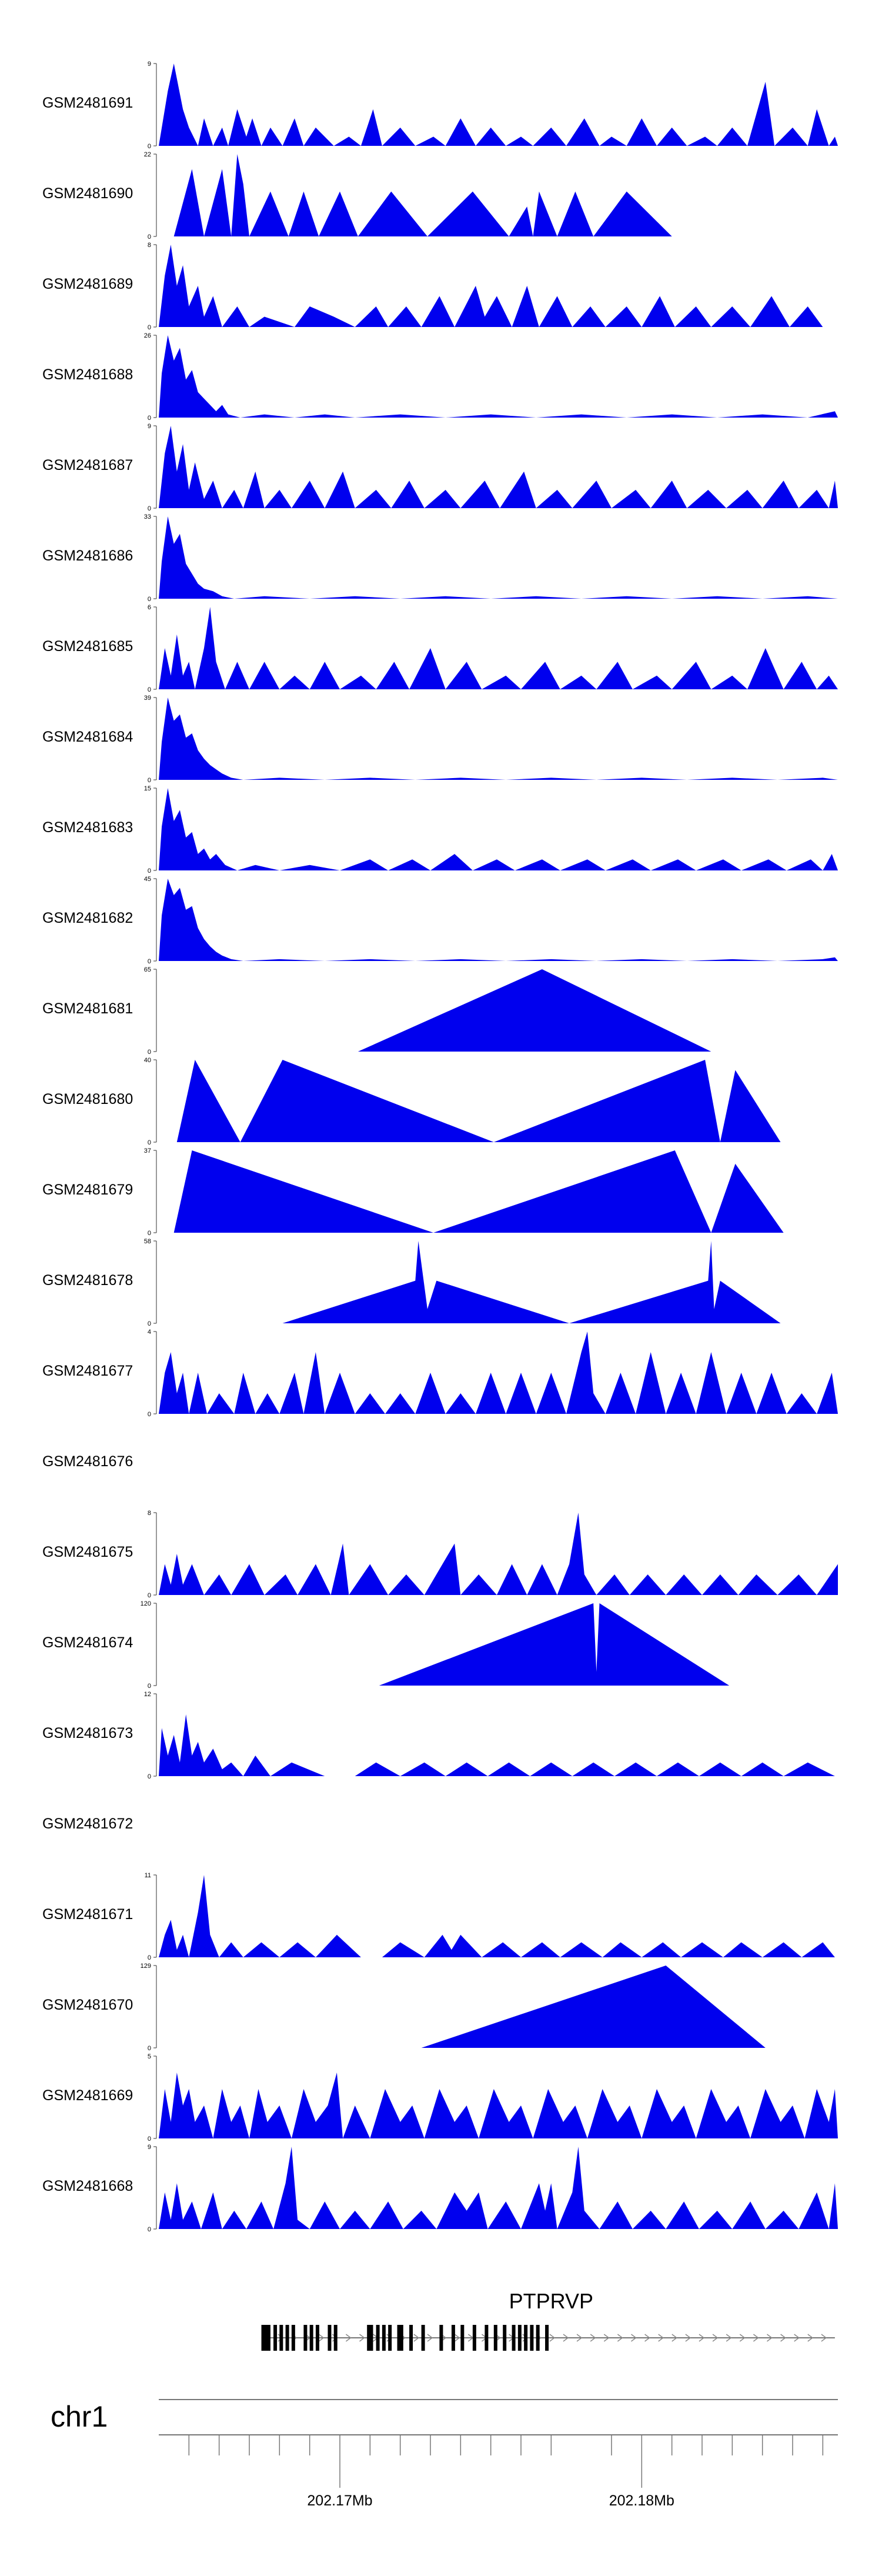 Image resolution: width=882 pixels, height=2576 pixels. What do you see at coordinates (149, 607) in the screenshot?
I see `y-tick-max-label: 6` at bounding box center [149, 607].